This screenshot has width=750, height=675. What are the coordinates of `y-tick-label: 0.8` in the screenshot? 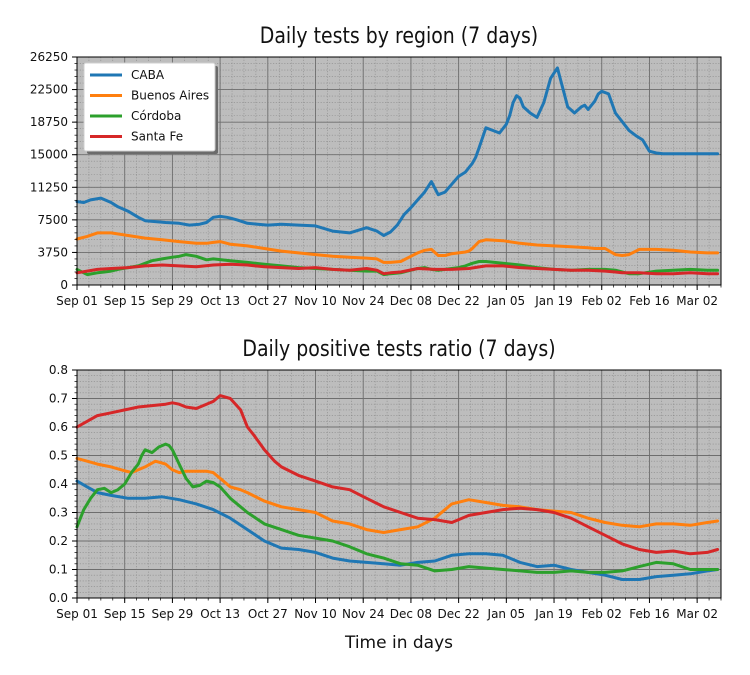 It's located at (58, 370).